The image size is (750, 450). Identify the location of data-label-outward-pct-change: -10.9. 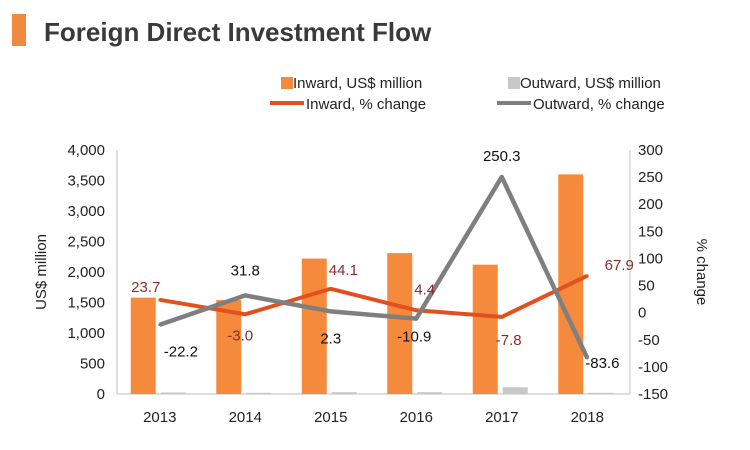
(414, 337).